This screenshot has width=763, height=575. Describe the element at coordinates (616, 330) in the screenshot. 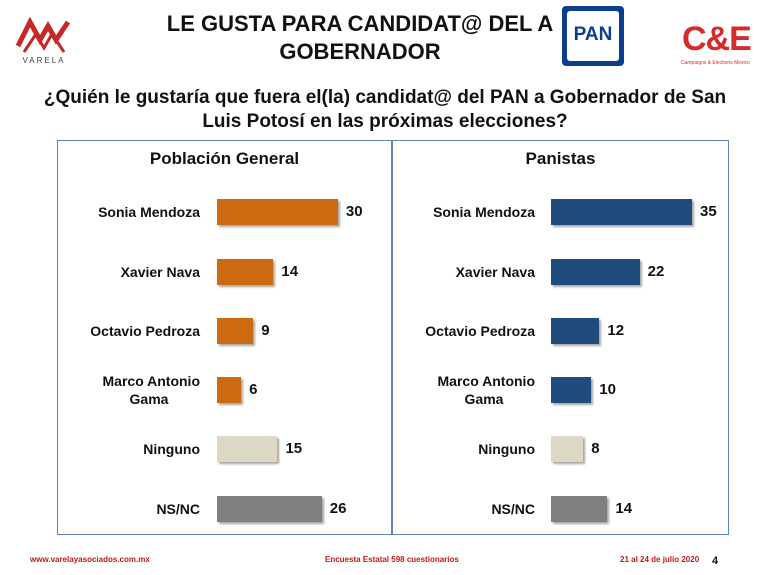

I see `data-label: 12` at that location.